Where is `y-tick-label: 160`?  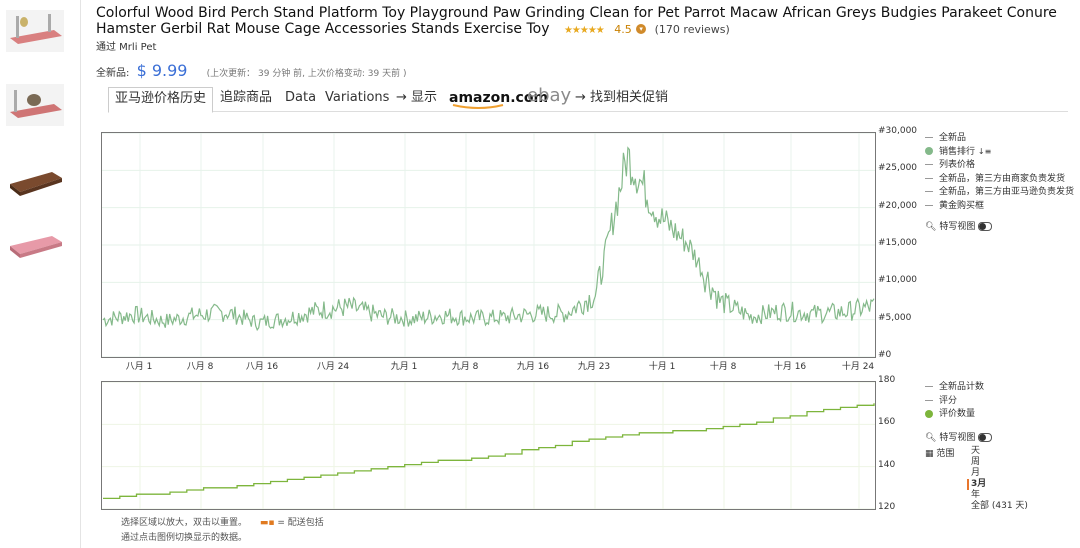 y-tick-label: 160 is located at coordinates (887, 422).